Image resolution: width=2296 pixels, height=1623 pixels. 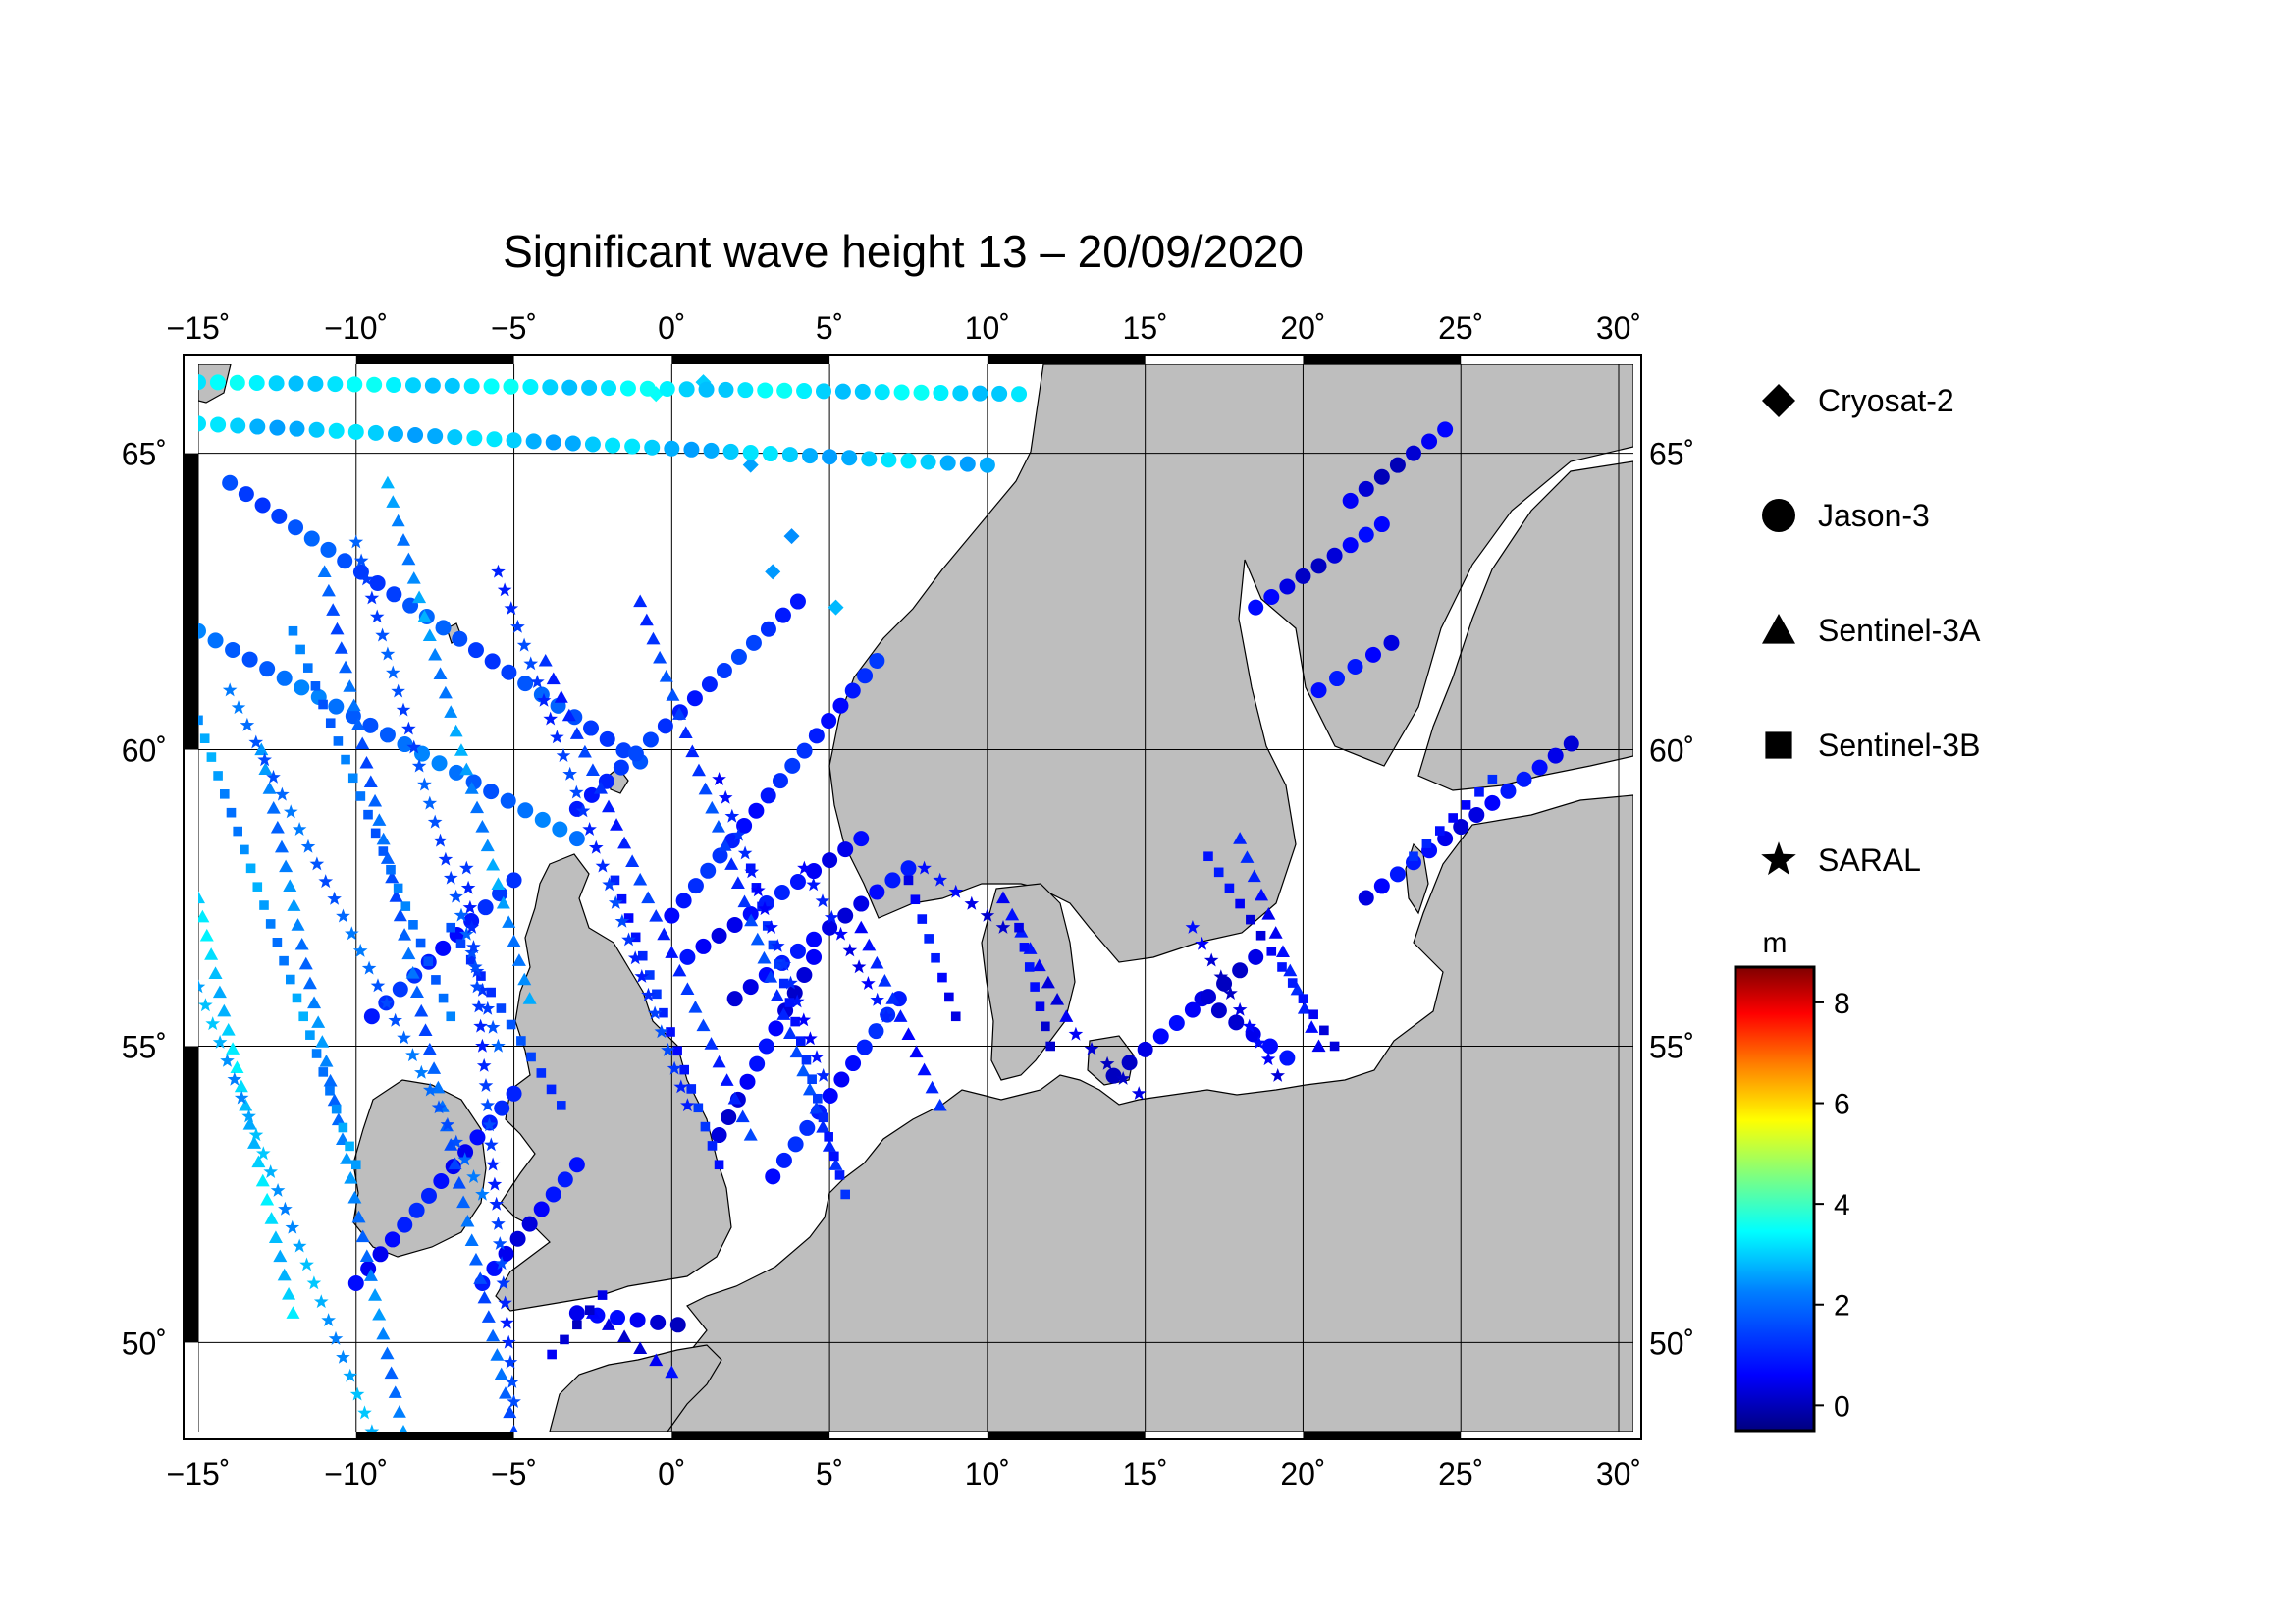 What do you see at coordinates (1778, 858) in the screenshot?
I see `legend-symbol-star-icon` at bounding box center [1778, 858].